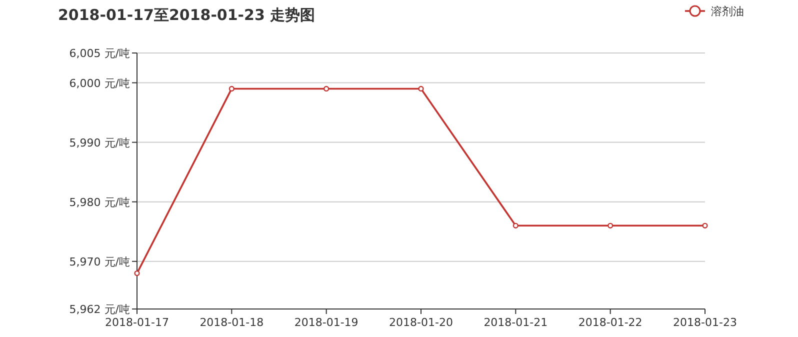 This screenshot has height=337, width=798. What do you see at coordinates (137, 322) in the screenshot?
I see `x-tick-label: 2018-01-17` at bounding box center [137, 322].